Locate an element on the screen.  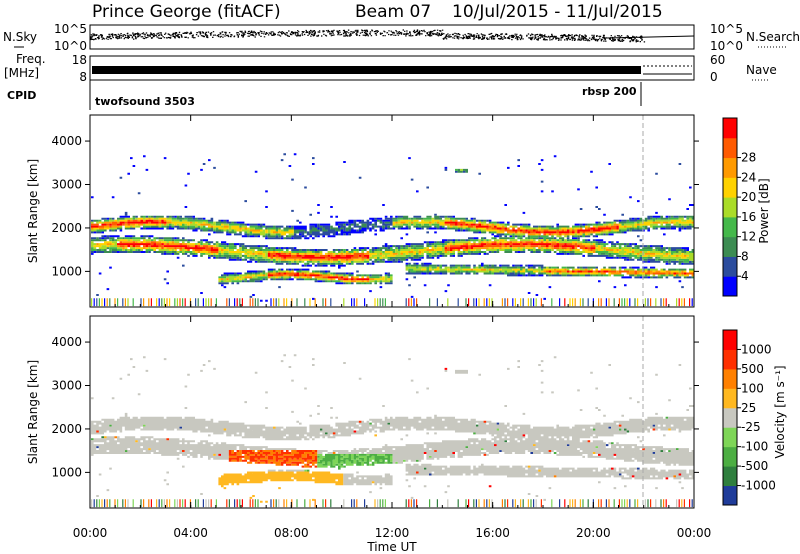
noise-right-tick-bottom: 10^0 is located at coordinates (726, 46).